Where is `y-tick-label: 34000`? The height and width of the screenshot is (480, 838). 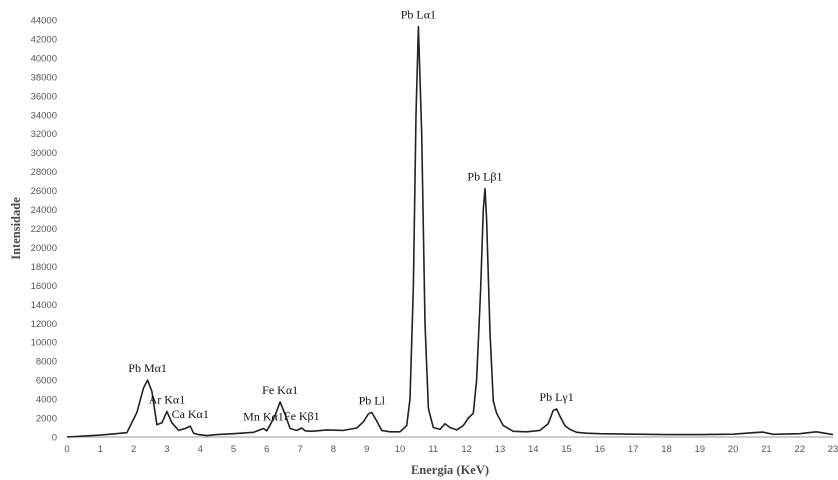 y-tick-label: 34000 is located at coordinates (44, 115).